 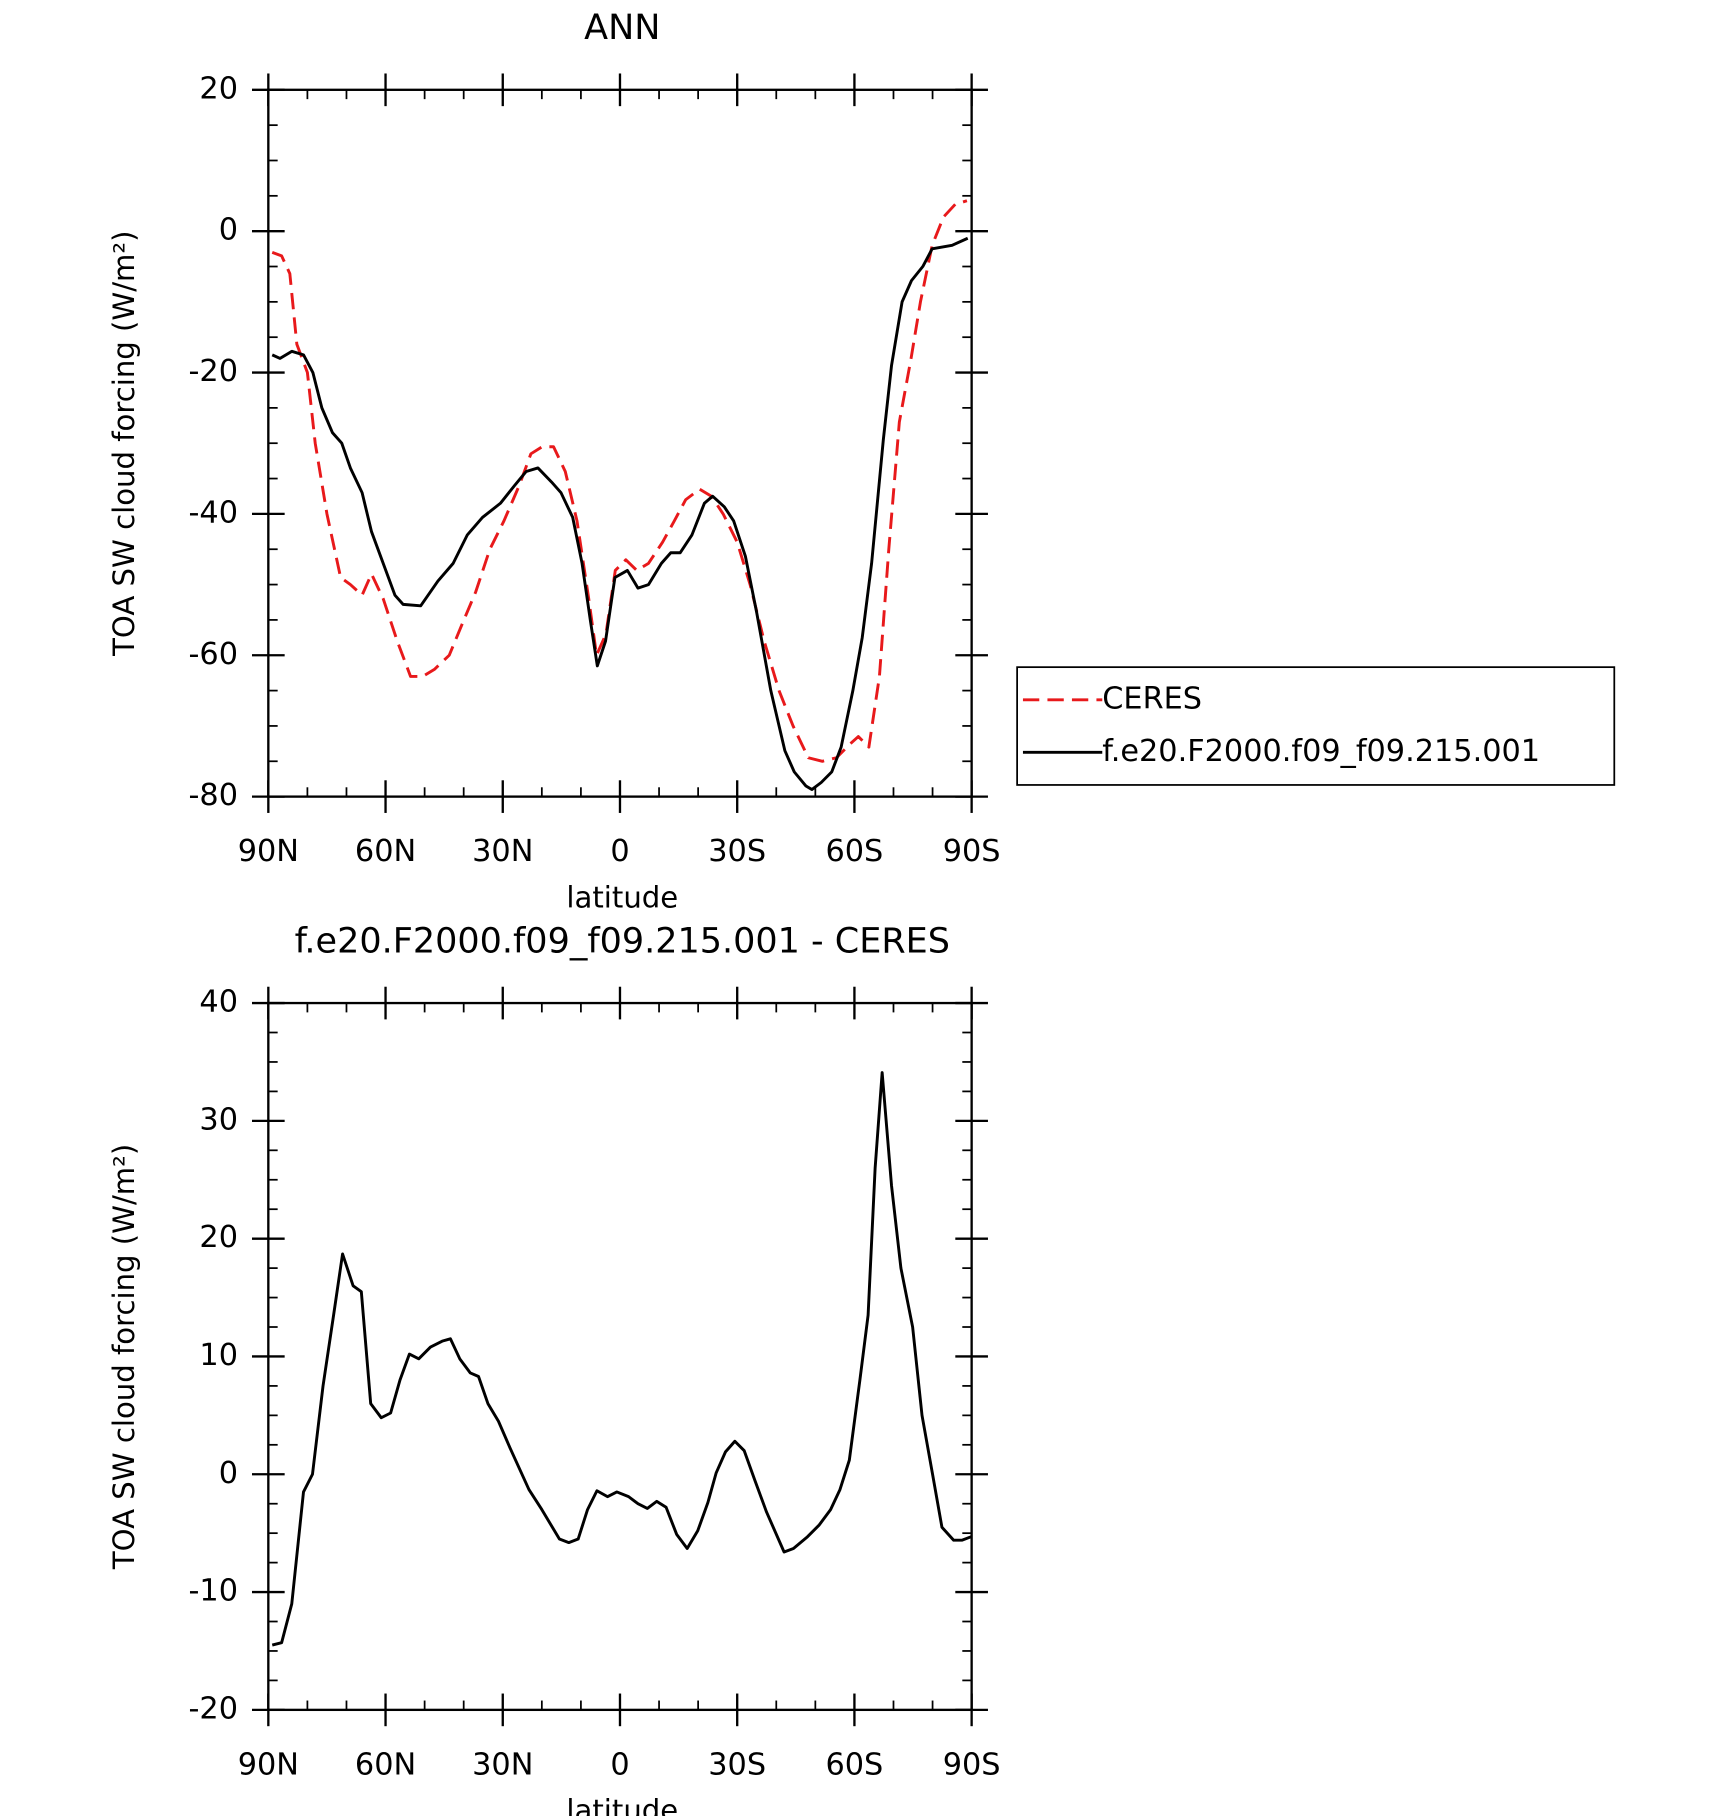 What do you see at coordinates (622, 941) in the screenshot?
I see `chart-title: f.e20.F2000.f09_f09.215.001 - CERES` at bounding box center [622, 941].